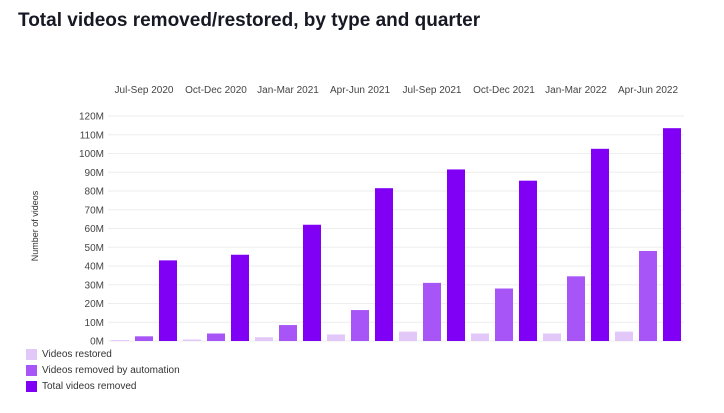 The width and height of the screenshot is (724, 413). I want to click on legend-swatch-restored, so click(31, 354).